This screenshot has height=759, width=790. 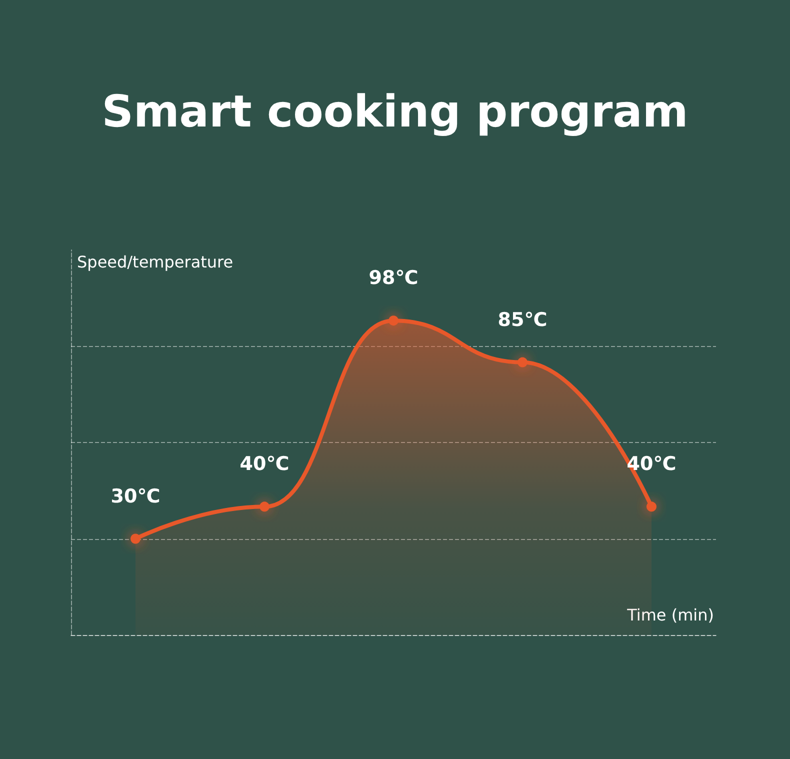 I want to click on x-axis-title: Time (min), so click(x=670, y=615).